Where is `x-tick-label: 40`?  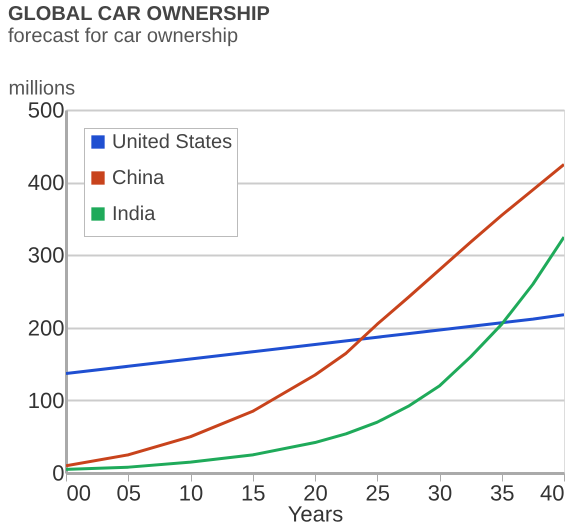 x-tick-label: 40 is located at coordinates (552, 493).